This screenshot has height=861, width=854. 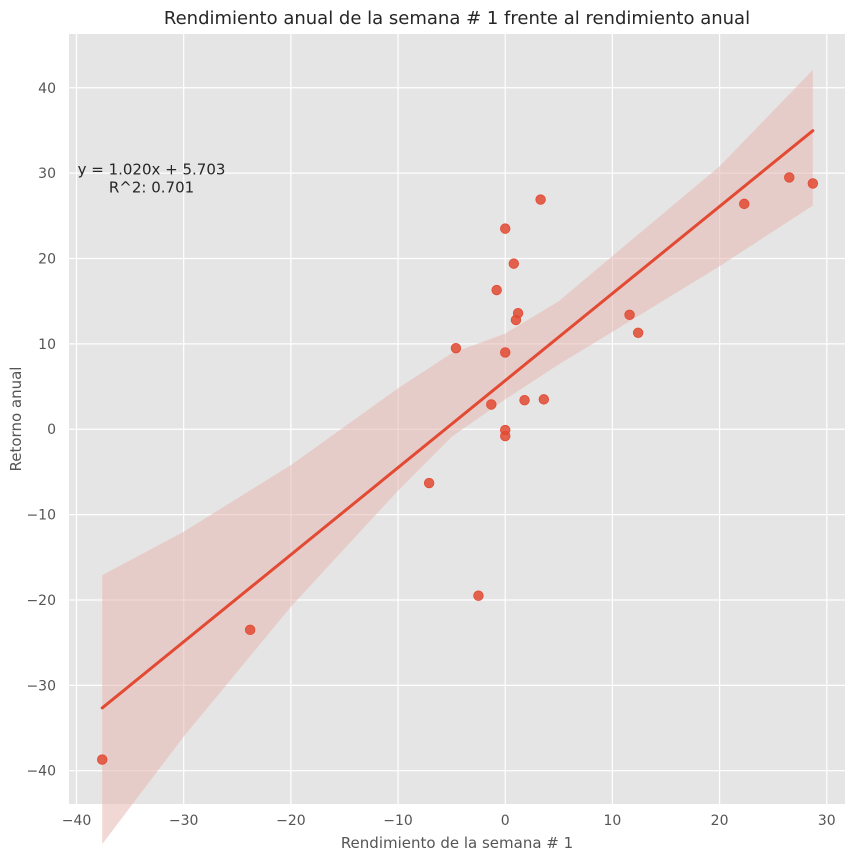 I want to click on x-tick-label: 0, so click(x=505, y=821).